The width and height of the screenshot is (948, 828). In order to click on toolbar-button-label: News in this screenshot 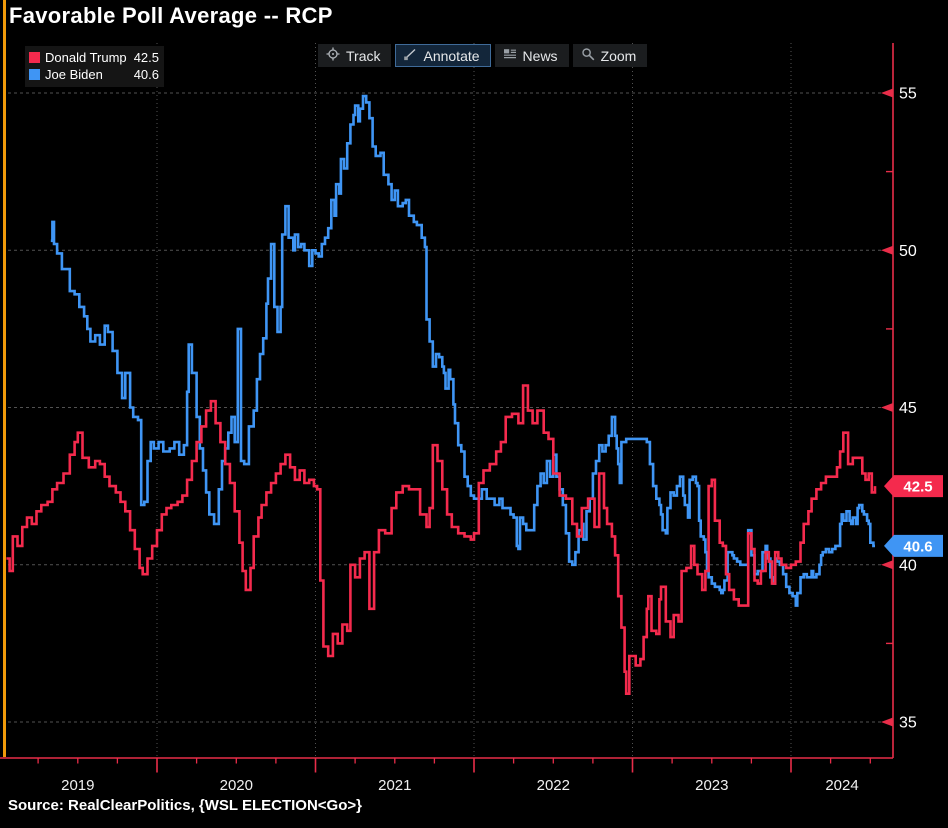, I will do `click(540, 55)`.